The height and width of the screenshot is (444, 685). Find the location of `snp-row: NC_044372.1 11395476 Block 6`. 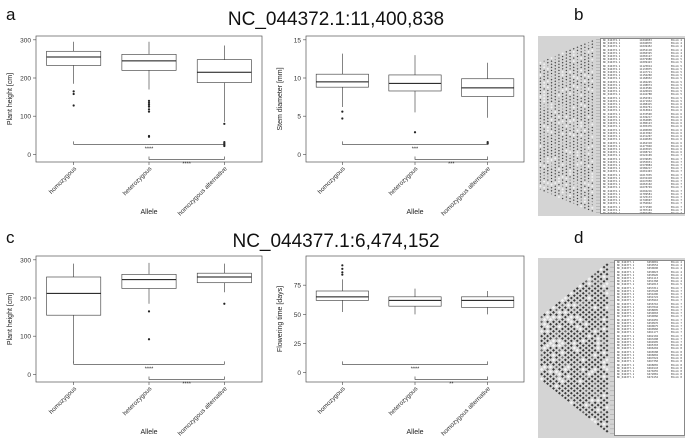

snp-row: NC_044372.1 11395476 Block 6 is located at coordinates (642, 126).